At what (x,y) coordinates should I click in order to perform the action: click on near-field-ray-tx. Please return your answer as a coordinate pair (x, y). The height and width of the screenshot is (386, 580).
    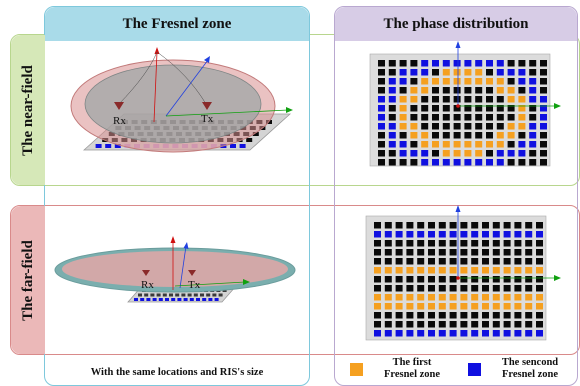
    Looking at the image, I should click on (181, 78).